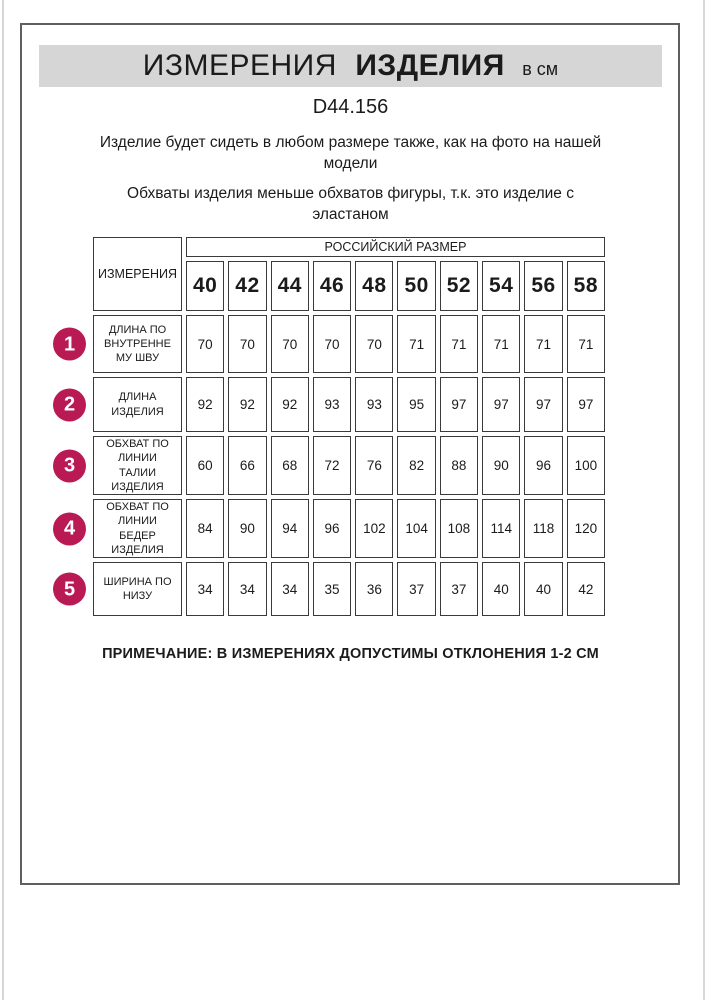  I want to click on measurement-value-cell: 88, so click(459, 466).